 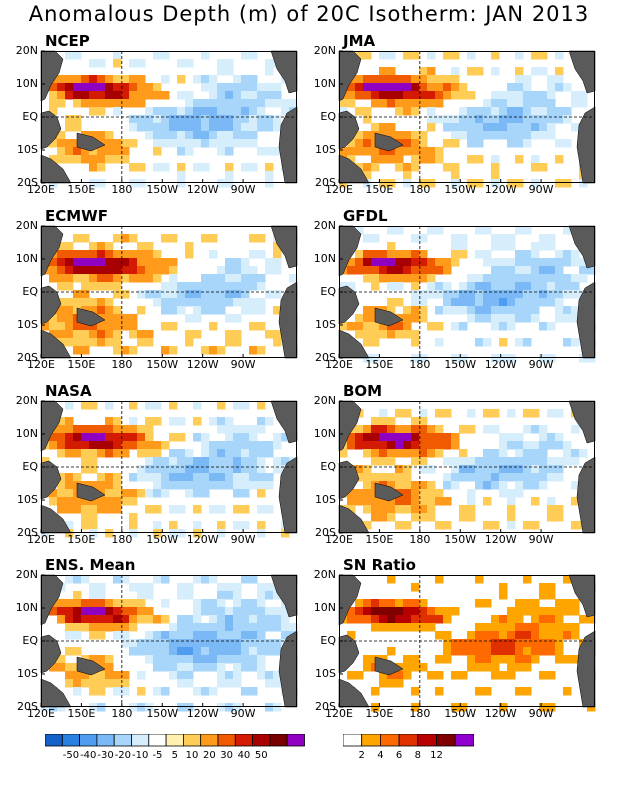 What do you see at coordinates (365, 216) in the screenshot?
I see `panel-title: GFDL` at bounding box center [365, 216].